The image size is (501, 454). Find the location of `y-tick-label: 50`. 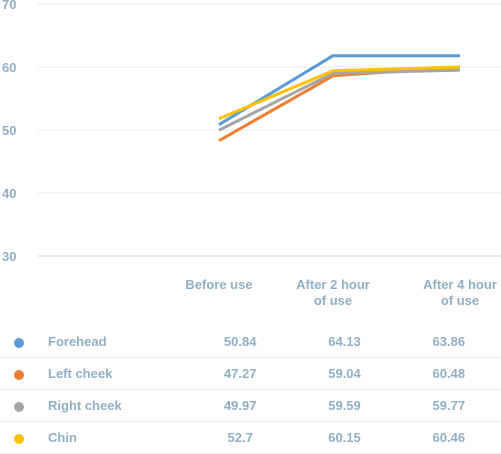

y-tick-label: 50 is located at coordinates (9, 130).